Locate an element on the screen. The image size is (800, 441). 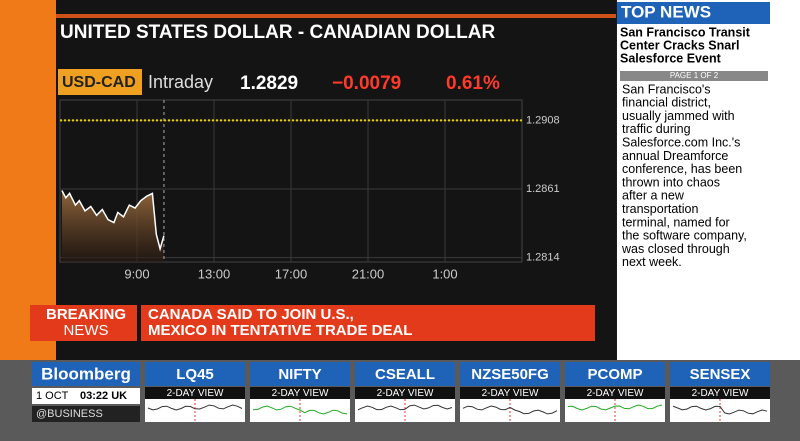
handle-box is located at coordinates (86, 414).